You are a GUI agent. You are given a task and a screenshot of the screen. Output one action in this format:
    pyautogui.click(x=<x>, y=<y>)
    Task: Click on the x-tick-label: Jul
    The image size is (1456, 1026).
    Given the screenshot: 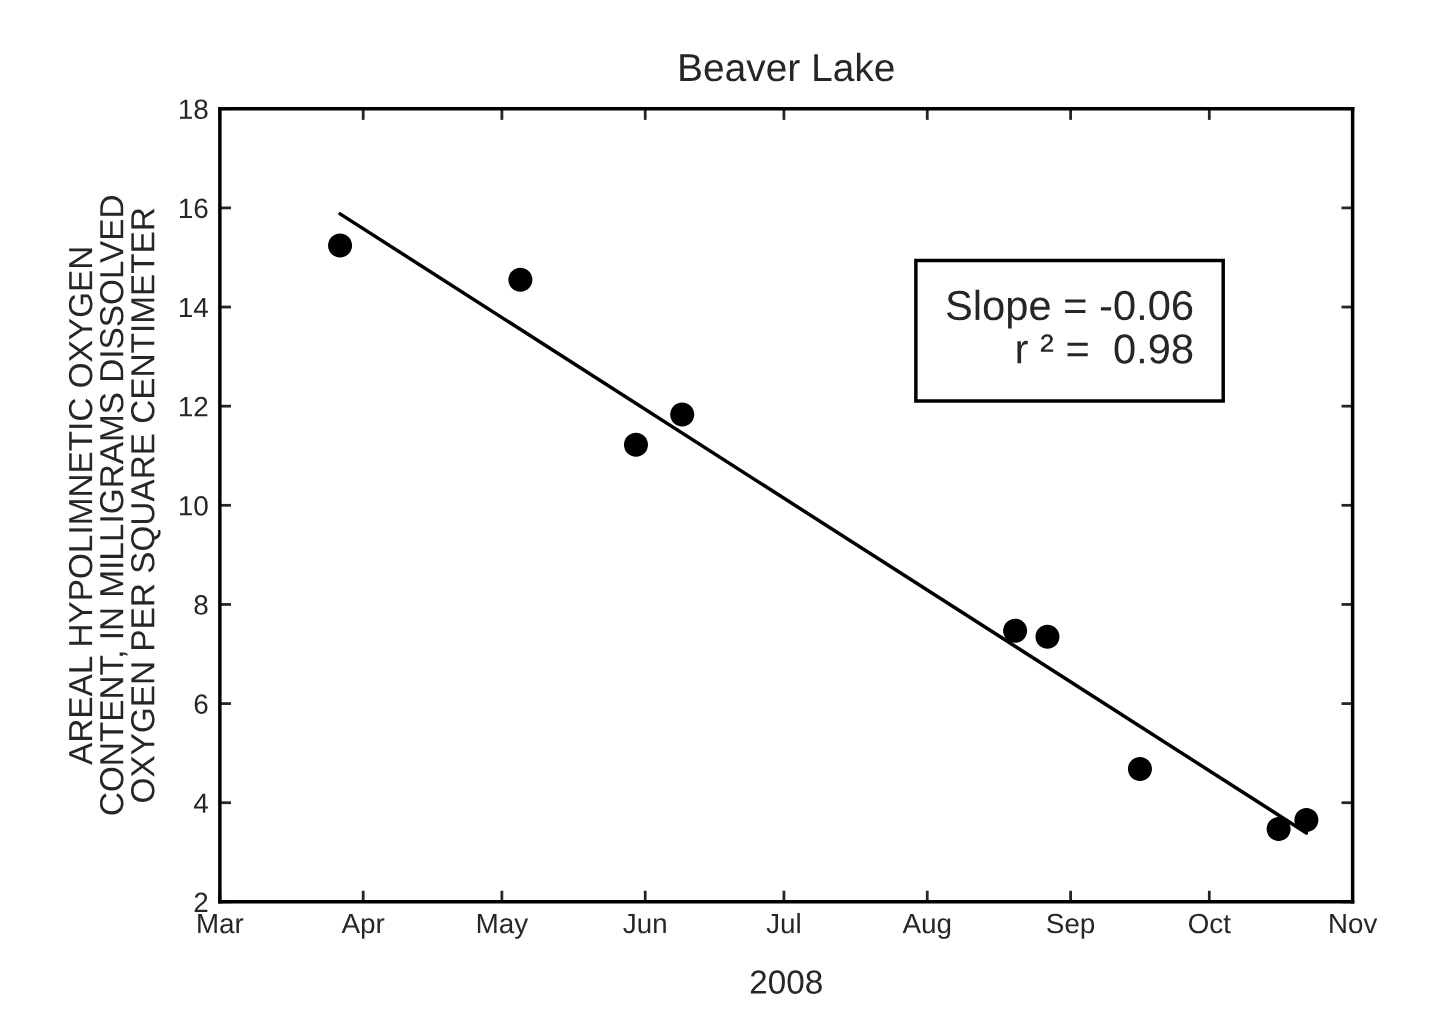 What is the action you would take?
    pyautogui.click(x=783, y=923)
    